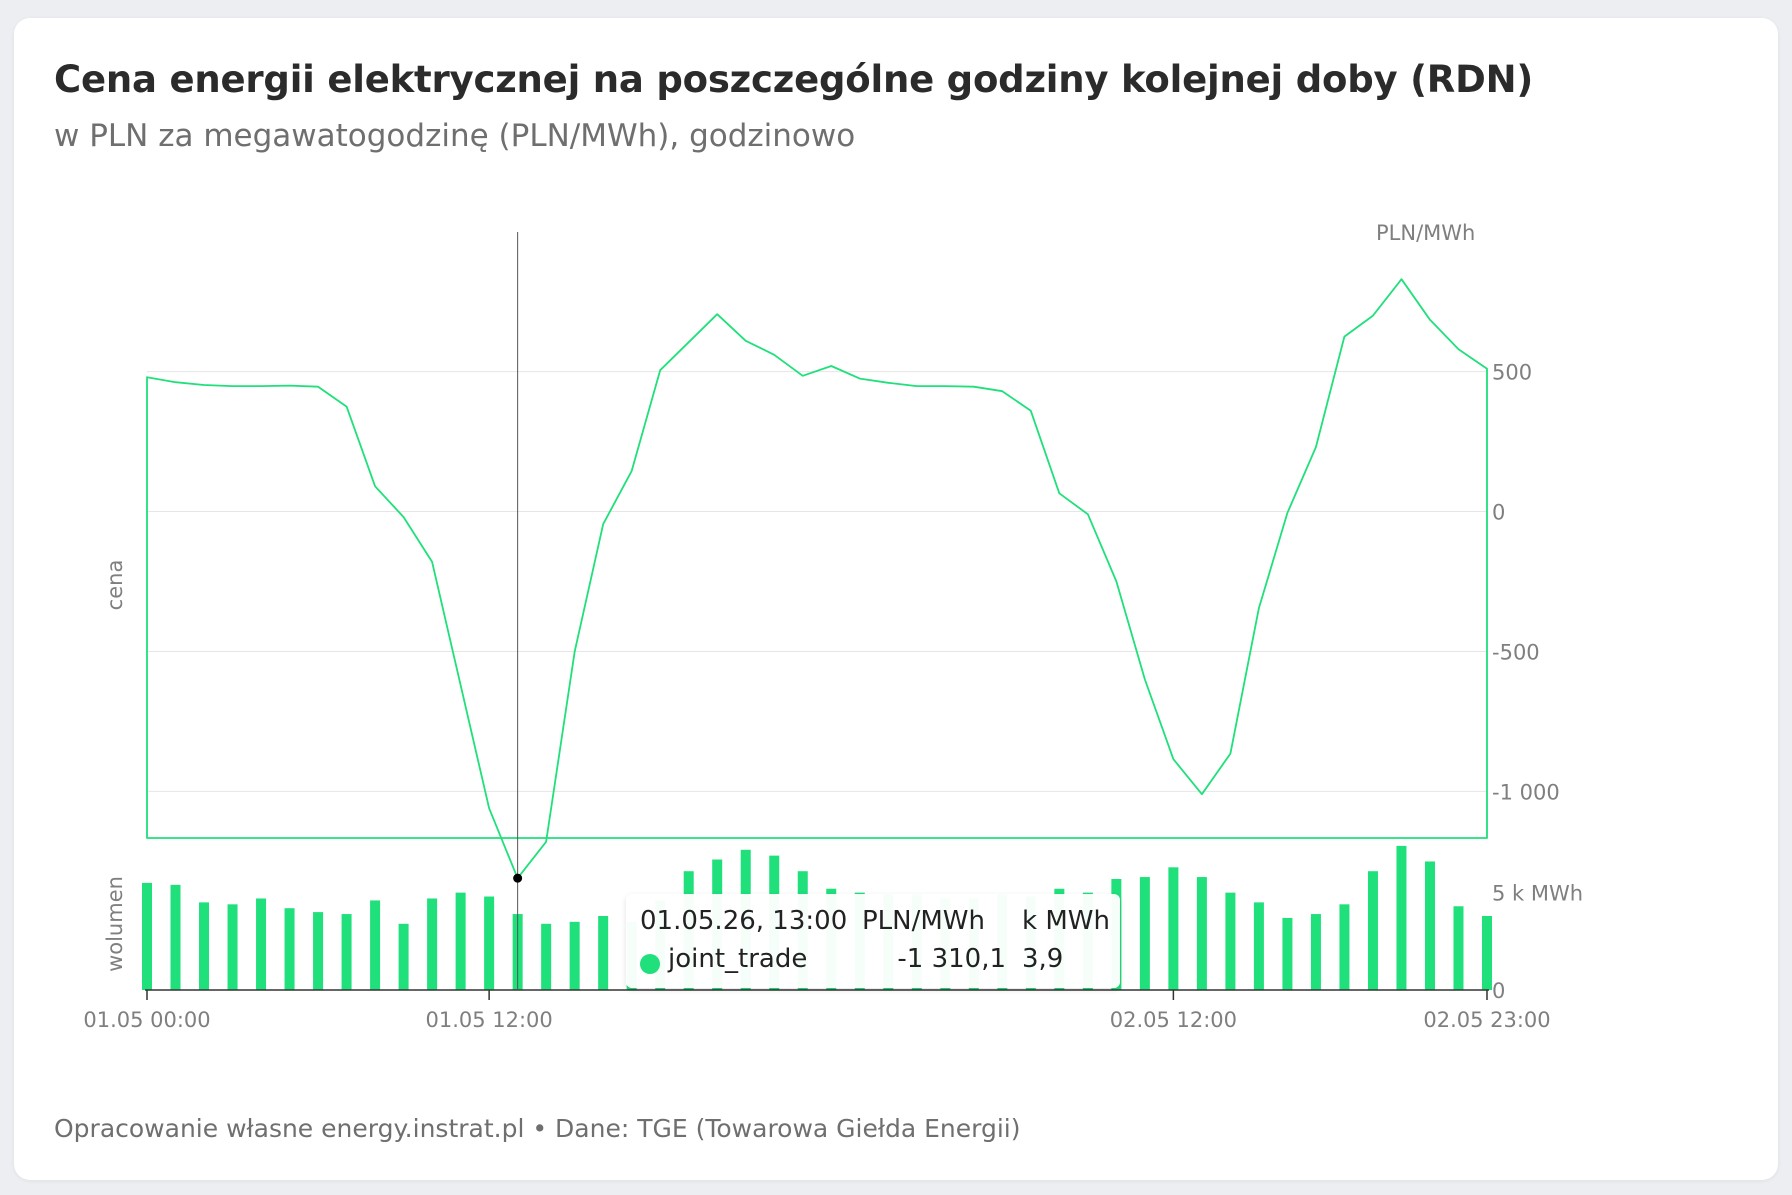 The width and height of the screenshot is (1792, 1195). I want to click on crosshair-point, so click(518, 878).